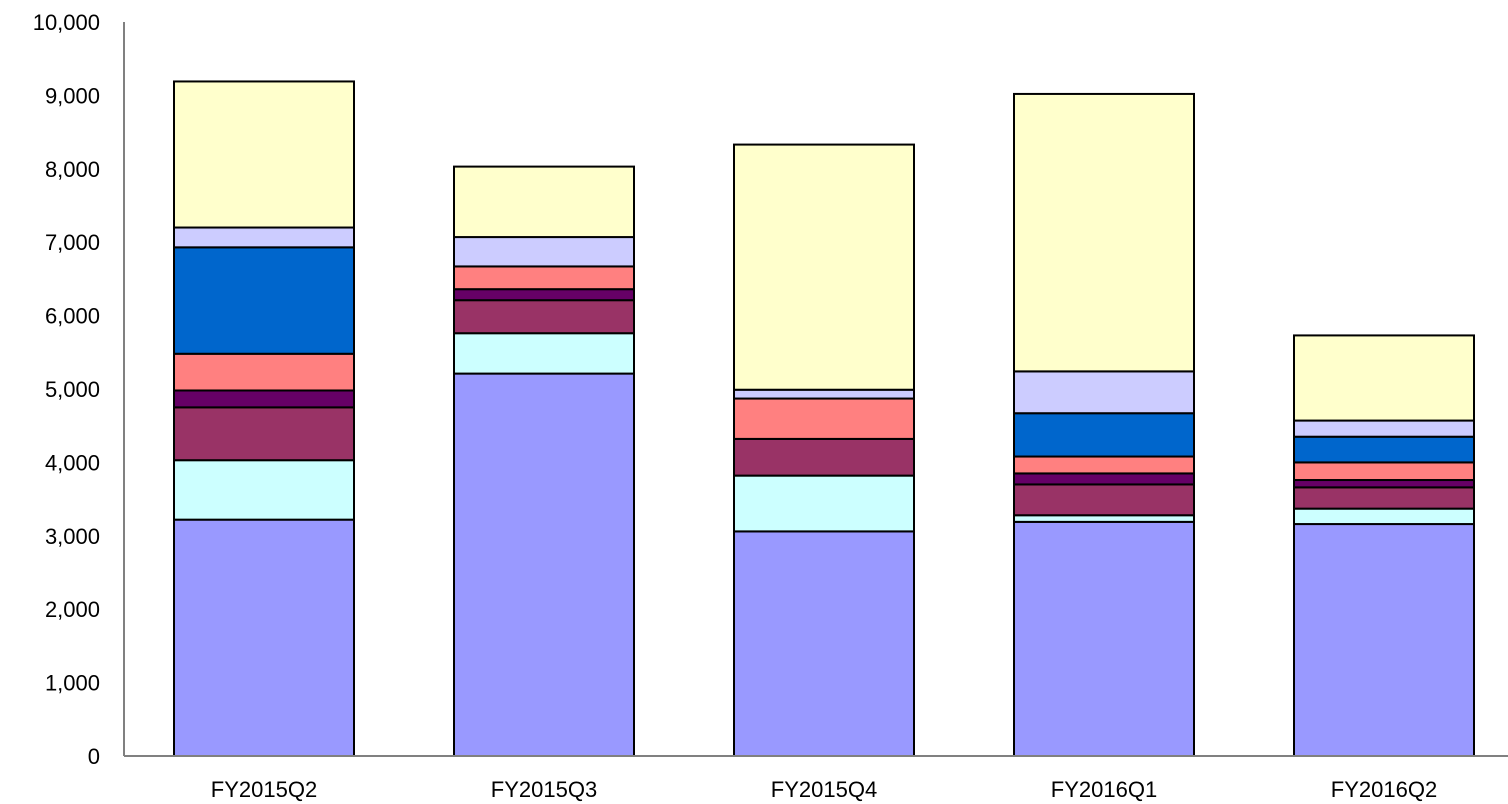  I want to click on x-axis-category-labels: FY2015Q2 FY2015Q3 FY2015Q4 FY2016Q1 FY2016Q2, so click(824, 789).